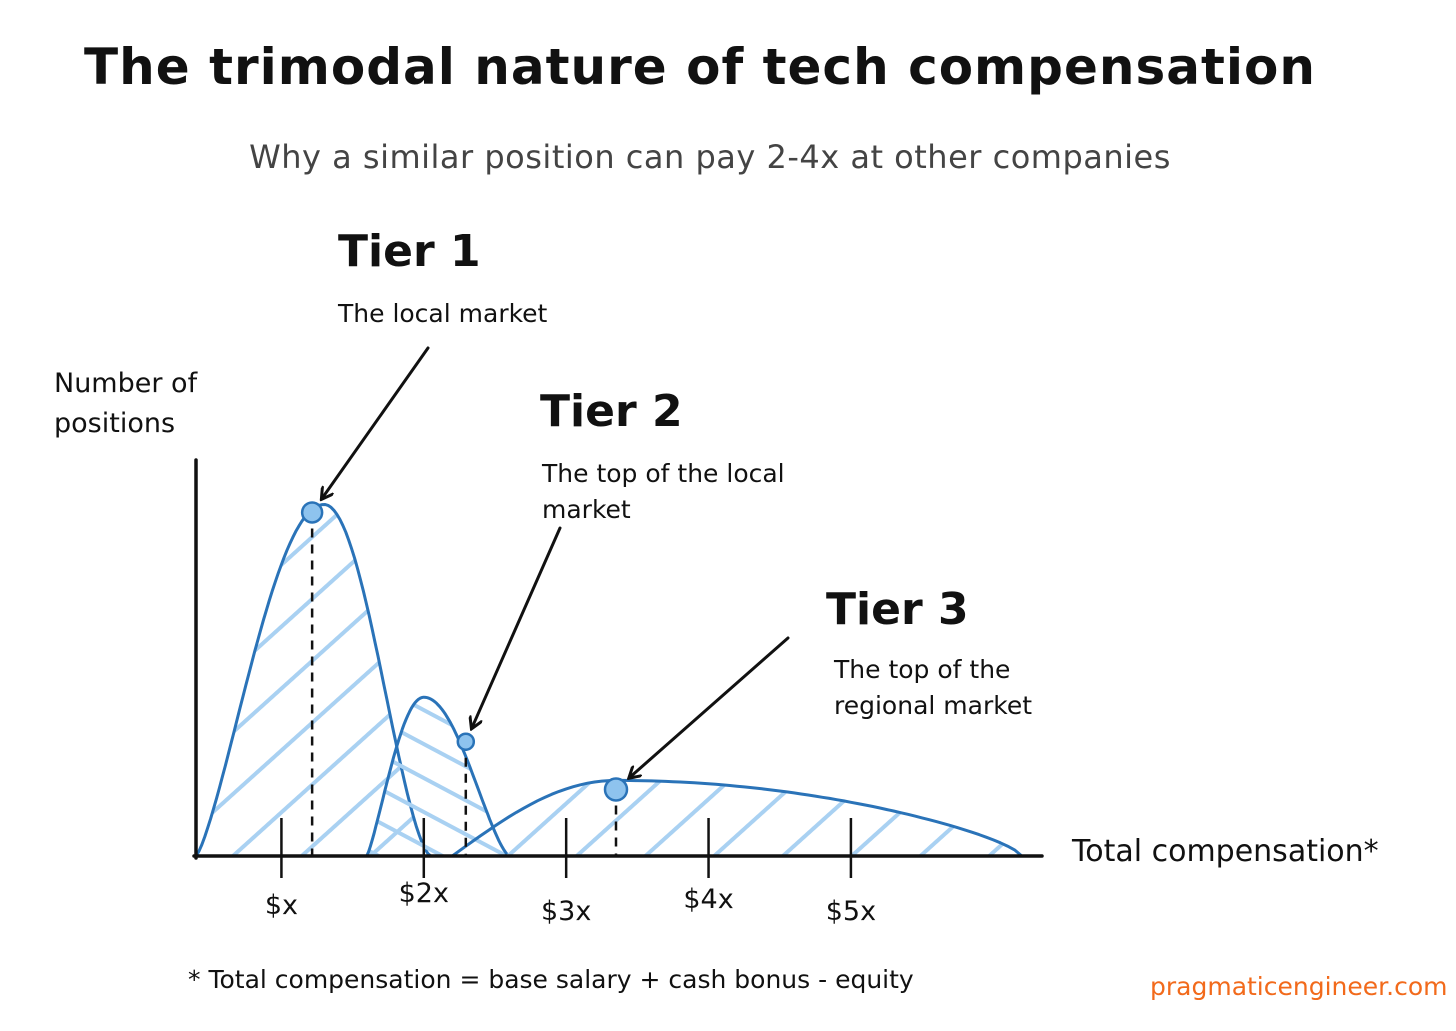 The width and height of the screenshot is (1456, 1031). What do you see at coordinates (1225, 851) in the screenshot?
I see `x-axis-label: Total compensation*` at bounding box center [1225, 851].